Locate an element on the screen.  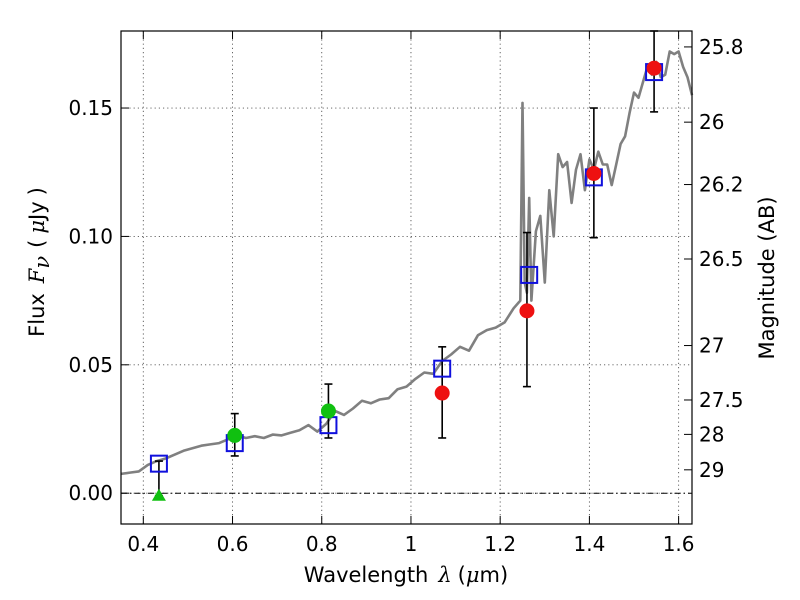
x-axis-label: Wavelength λ (μm) is located at coordinates (406, 575).